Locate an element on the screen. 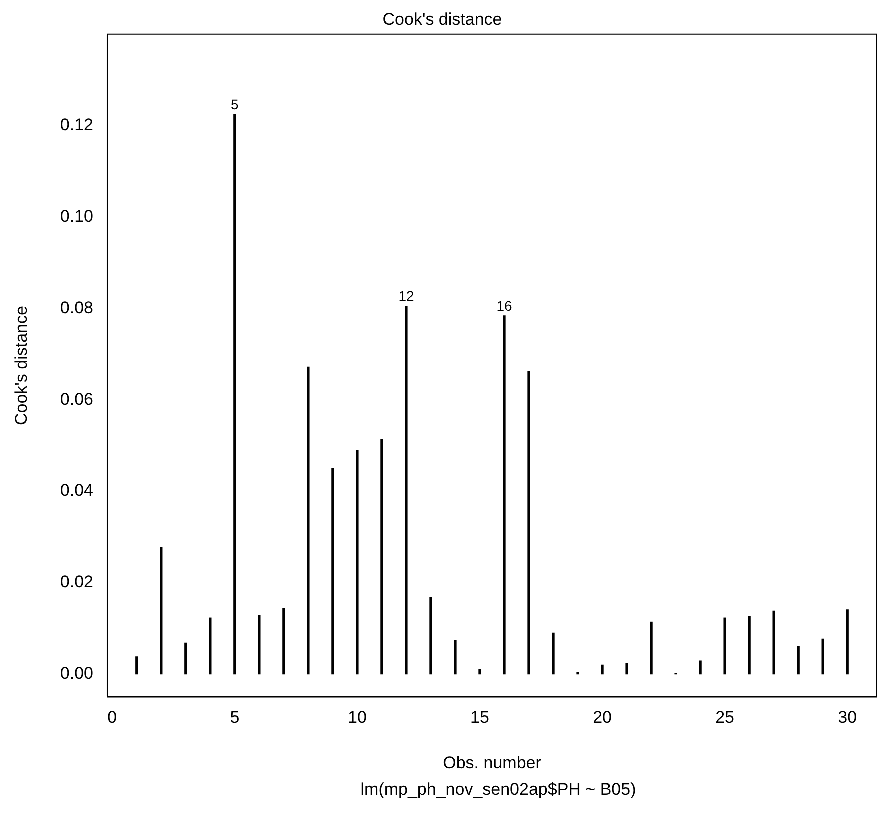 This screenshot has height=834, width=887. y-tick-label: 0.10 is located at coordinates (77, 216).